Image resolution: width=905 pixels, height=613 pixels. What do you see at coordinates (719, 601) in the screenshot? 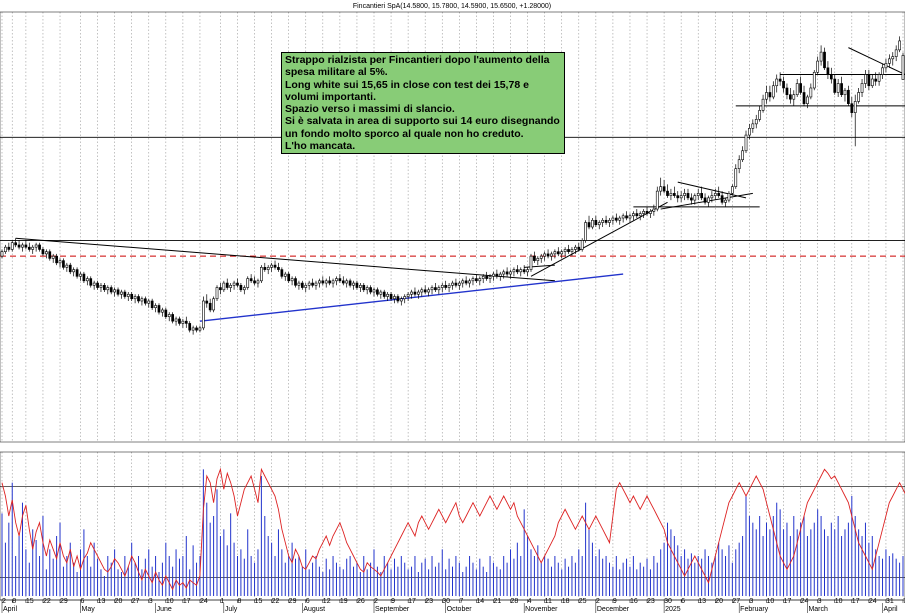
I see `x-tick-label: 20` at bounding box center [719, 601].